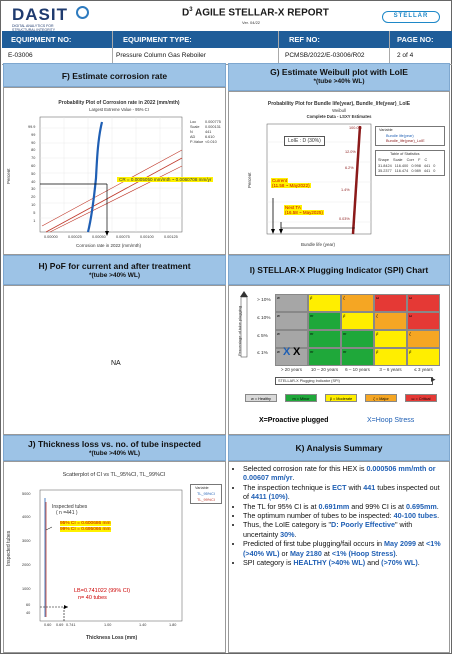 The height and width of the screenshot is (654, 452). What do you see at coordinates (28, 605) in the screenshot?
I see `plot-j-ytick: 60` at bounding box center [28, 605].